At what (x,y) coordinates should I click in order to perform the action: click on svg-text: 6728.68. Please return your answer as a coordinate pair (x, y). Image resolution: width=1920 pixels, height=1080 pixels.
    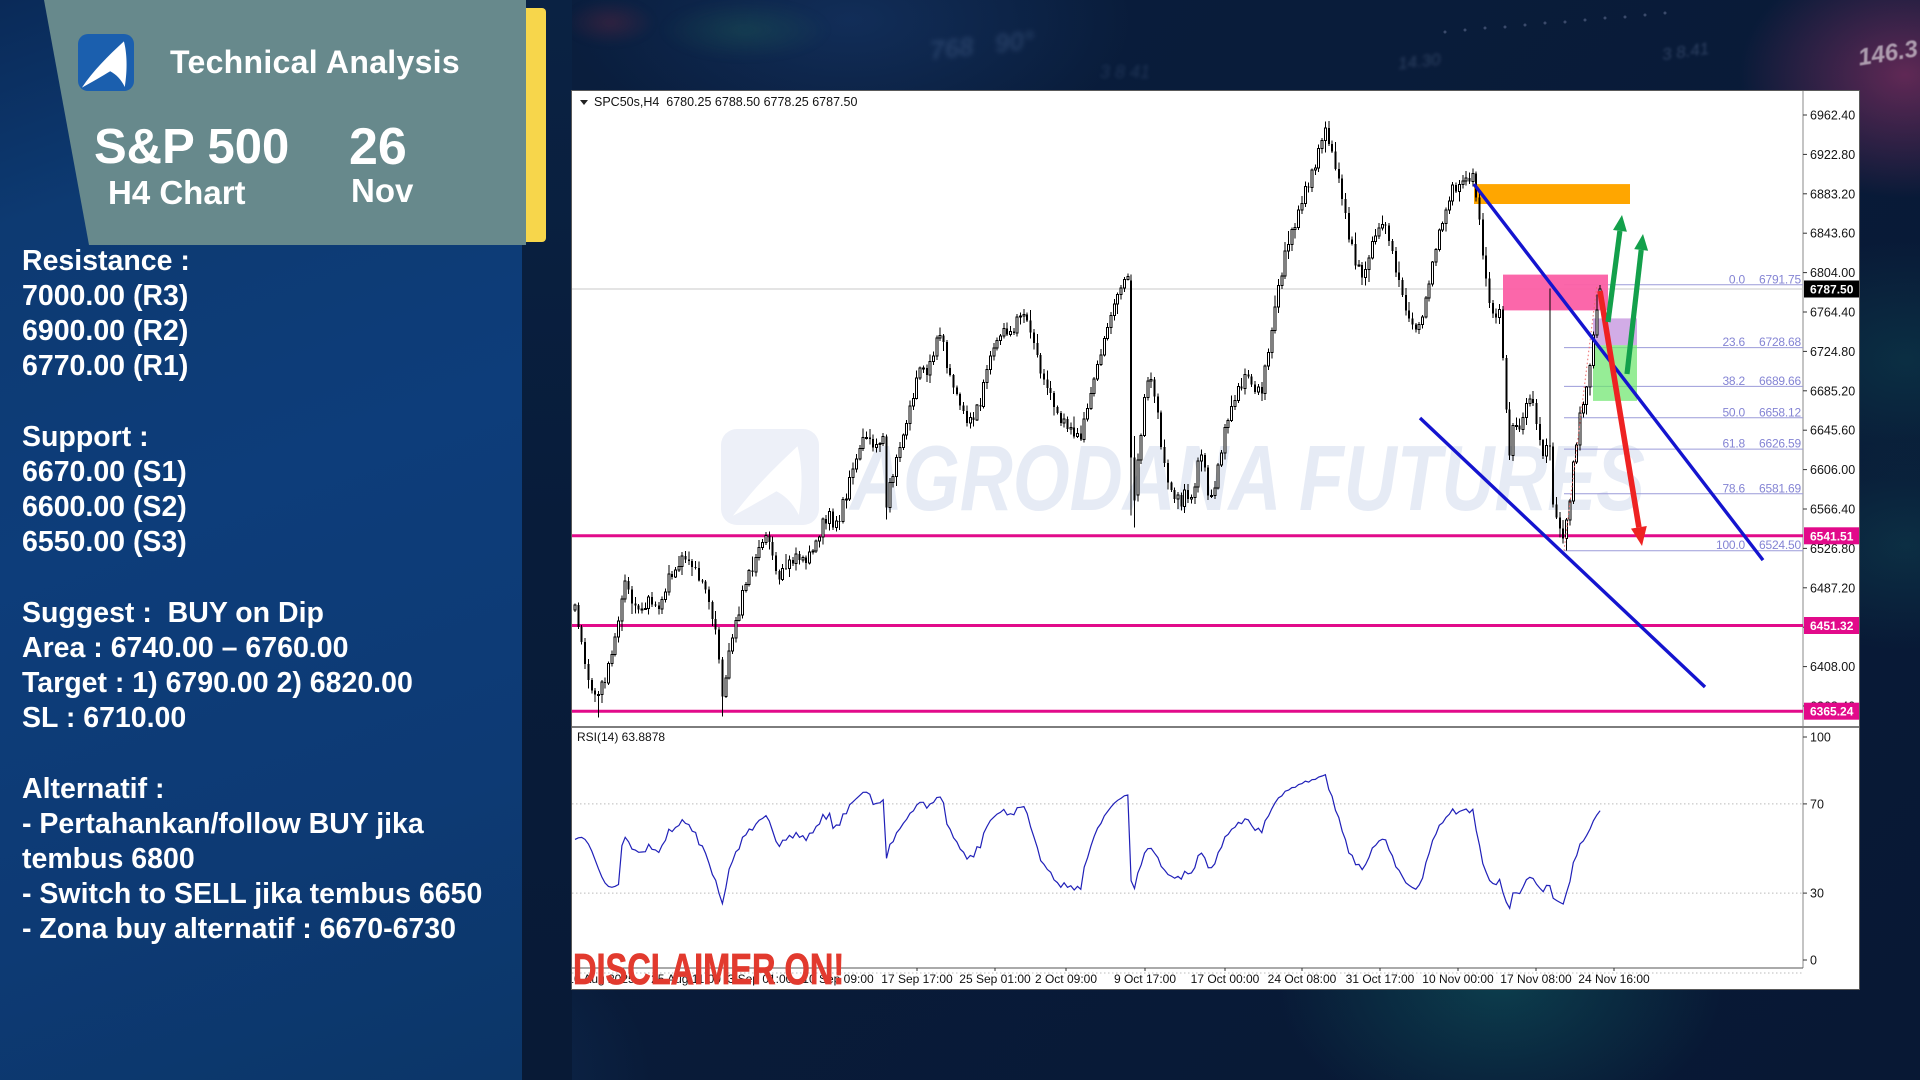
    Looking at the image, I should click on (1780, 342).